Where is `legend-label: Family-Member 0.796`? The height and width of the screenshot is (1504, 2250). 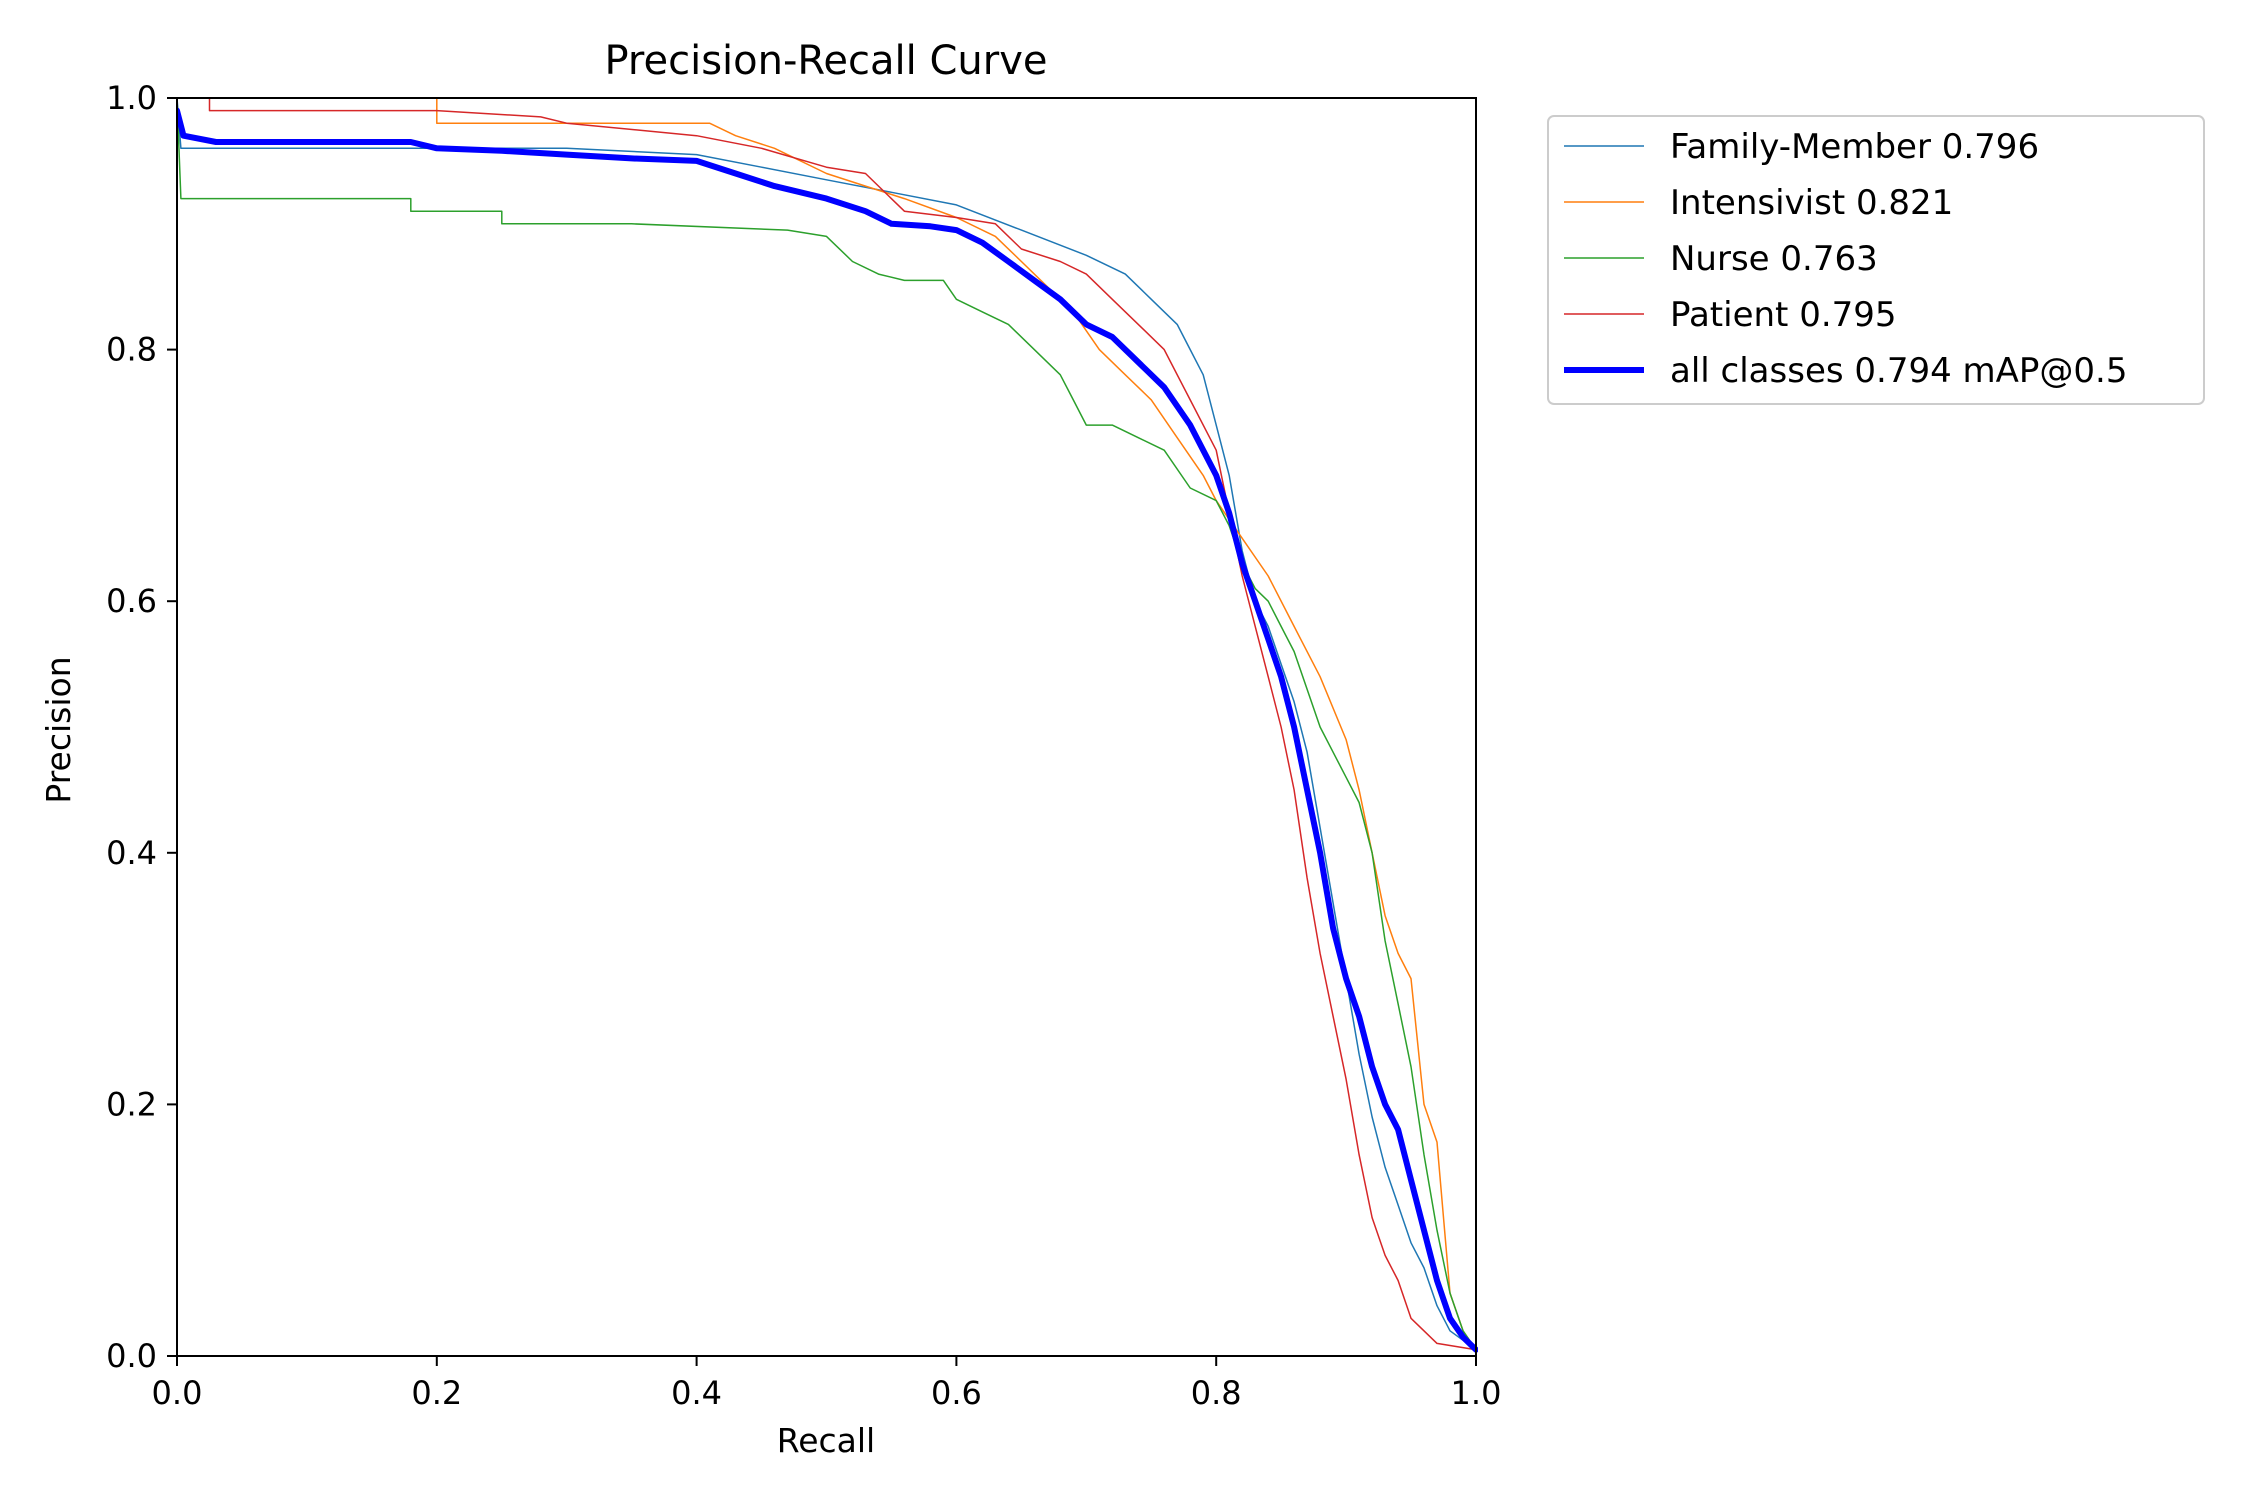 legend-label: Family-Member 0.796 is located at coordinates (1854, 147).